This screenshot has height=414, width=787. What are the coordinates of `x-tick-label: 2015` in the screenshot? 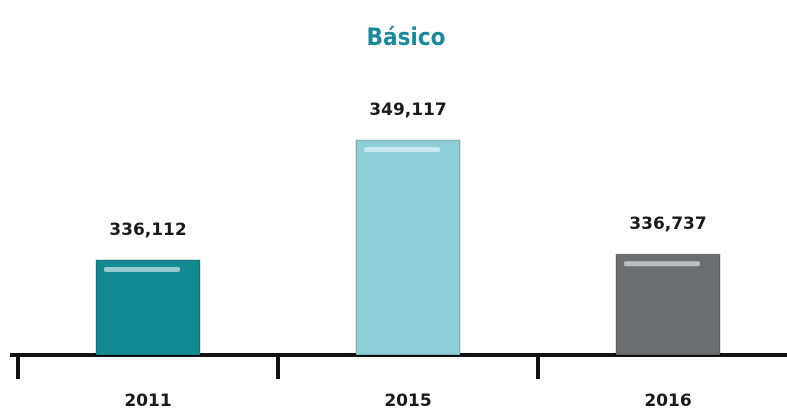 It's located at (407, 401).